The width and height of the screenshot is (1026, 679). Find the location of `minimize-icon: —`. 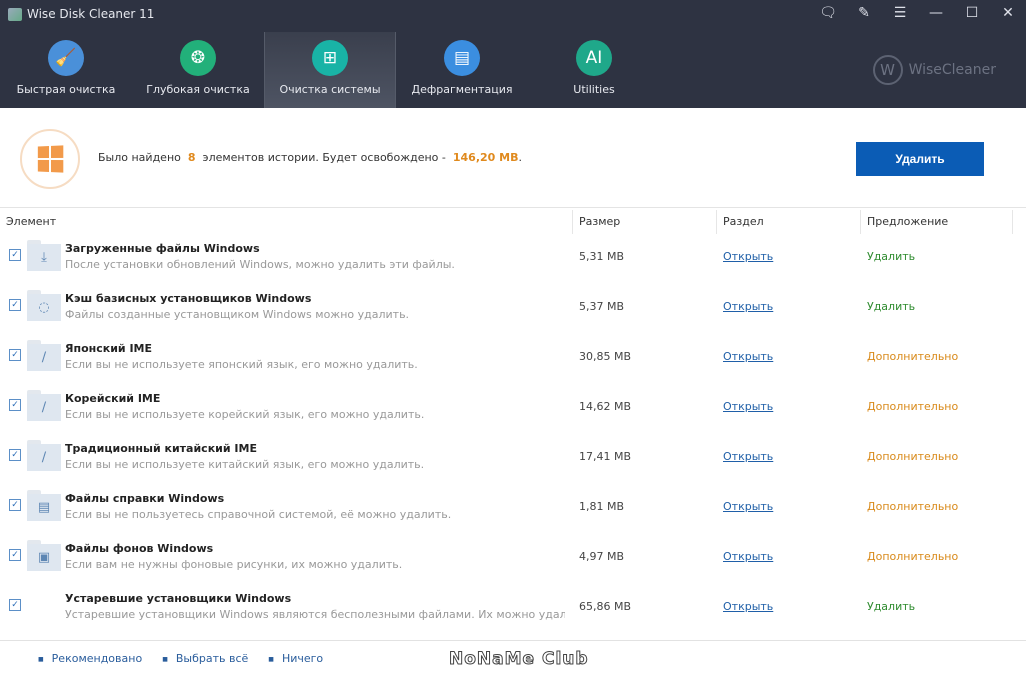

minimize-icon: — is located at coordinates (936, 13).